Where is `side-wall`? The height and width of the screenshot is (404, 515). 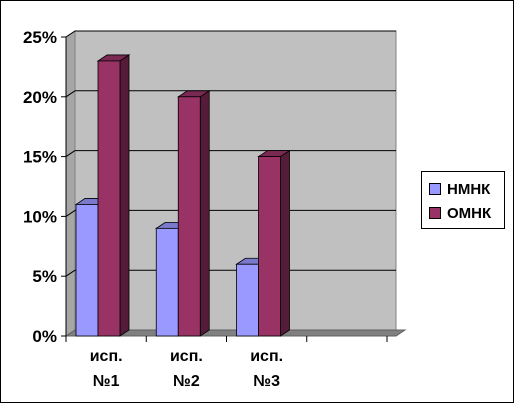
side-wall is located at coordinates (70, 183).